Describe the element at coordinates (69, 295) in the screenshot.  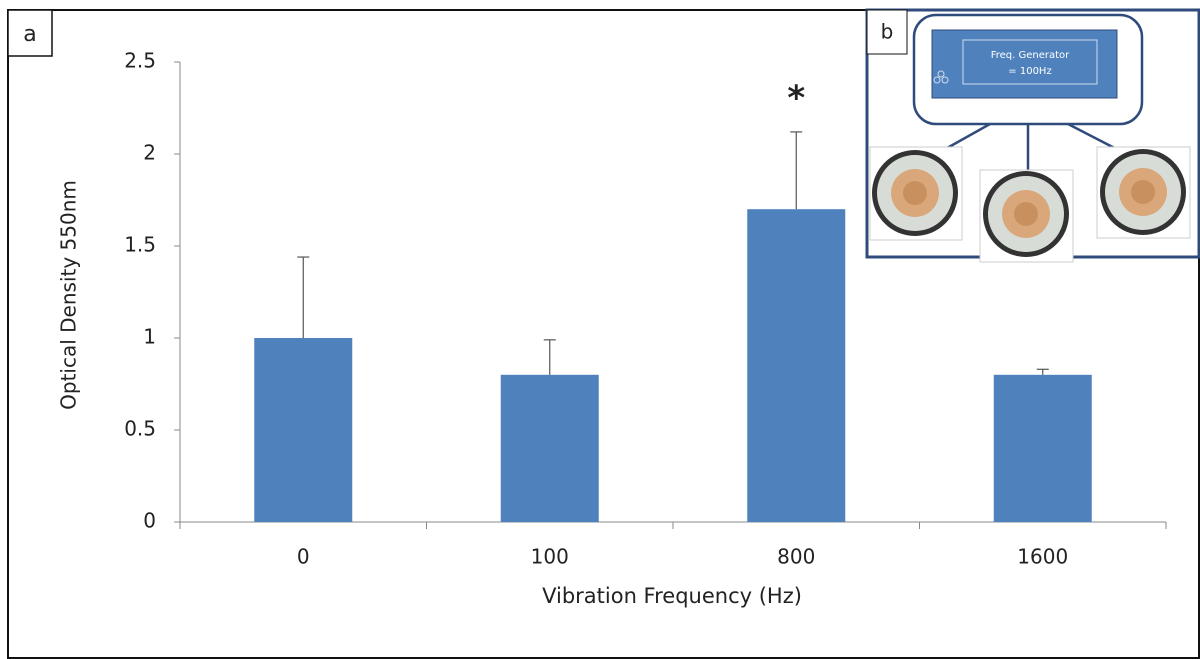
I see `y-axis-label: Optical Density 550nm` at that location.